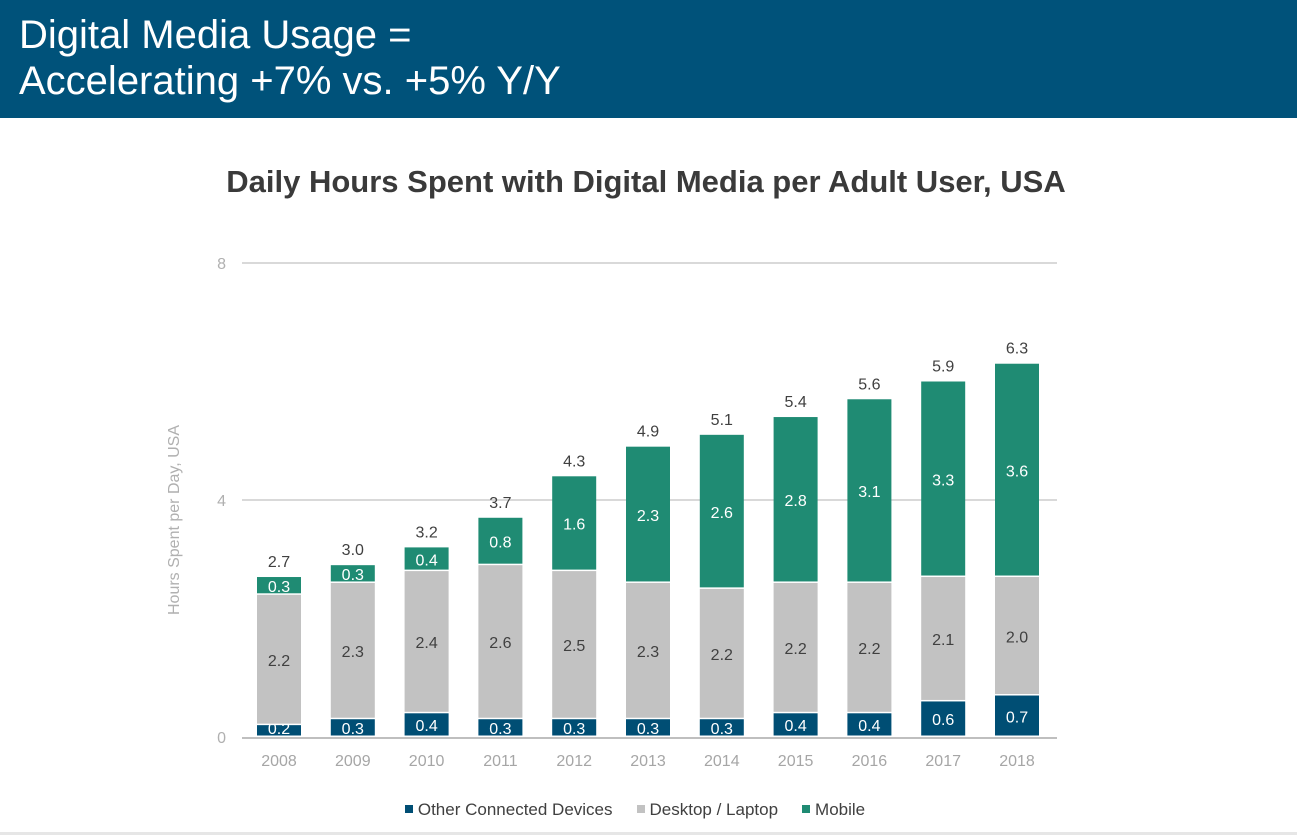 This screenshot has height=835, width=1297. Describe the element at coordinates (795, 402) in the screenshot. I see `bar-total-label: 5.4` at that location.